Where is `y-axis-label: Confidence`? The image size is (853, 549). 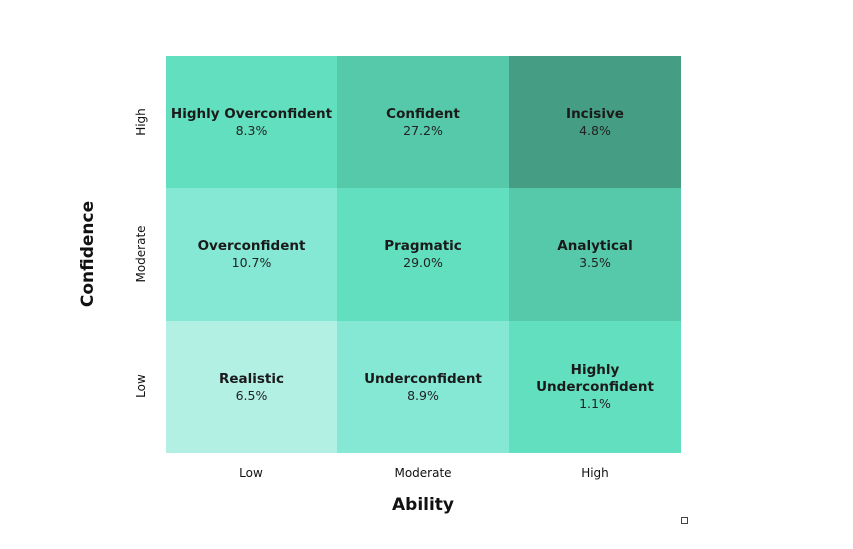
y-axis-label: Confidence is located at coordinates (88, 254).